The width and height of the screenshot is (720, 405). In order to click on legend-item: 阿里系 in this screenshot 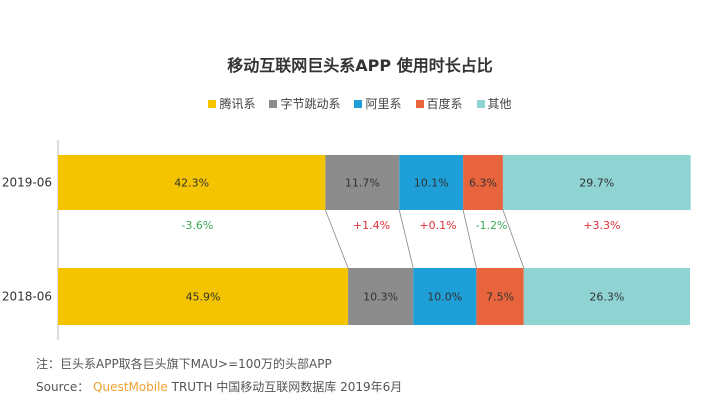, I will do `click(378, 103)`.